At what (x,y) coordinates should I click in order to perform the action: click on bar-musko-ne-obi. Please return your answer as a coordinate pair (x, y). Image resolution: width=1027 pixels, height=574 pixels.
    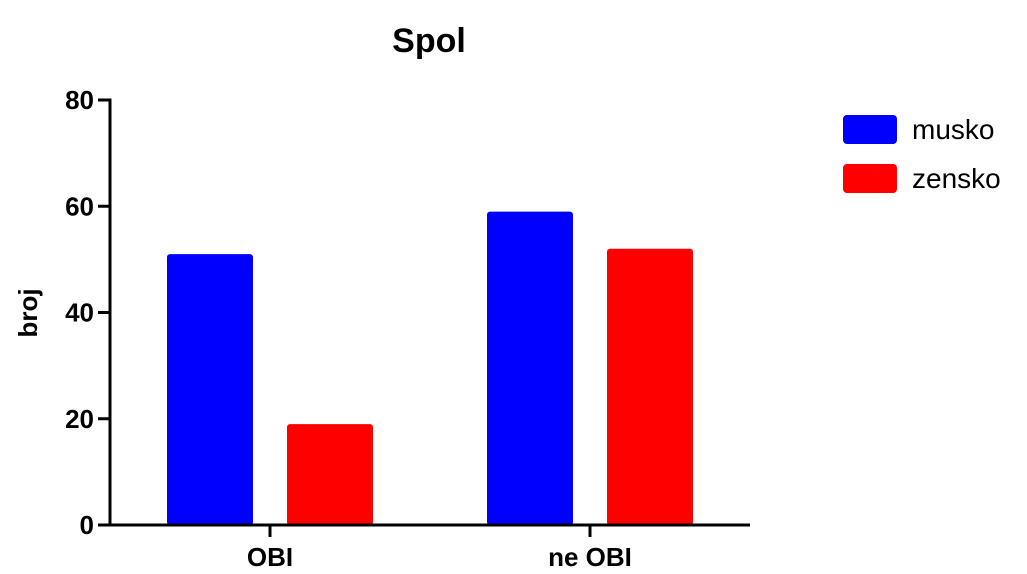
    Looking at the image, I should click on (530, 368).